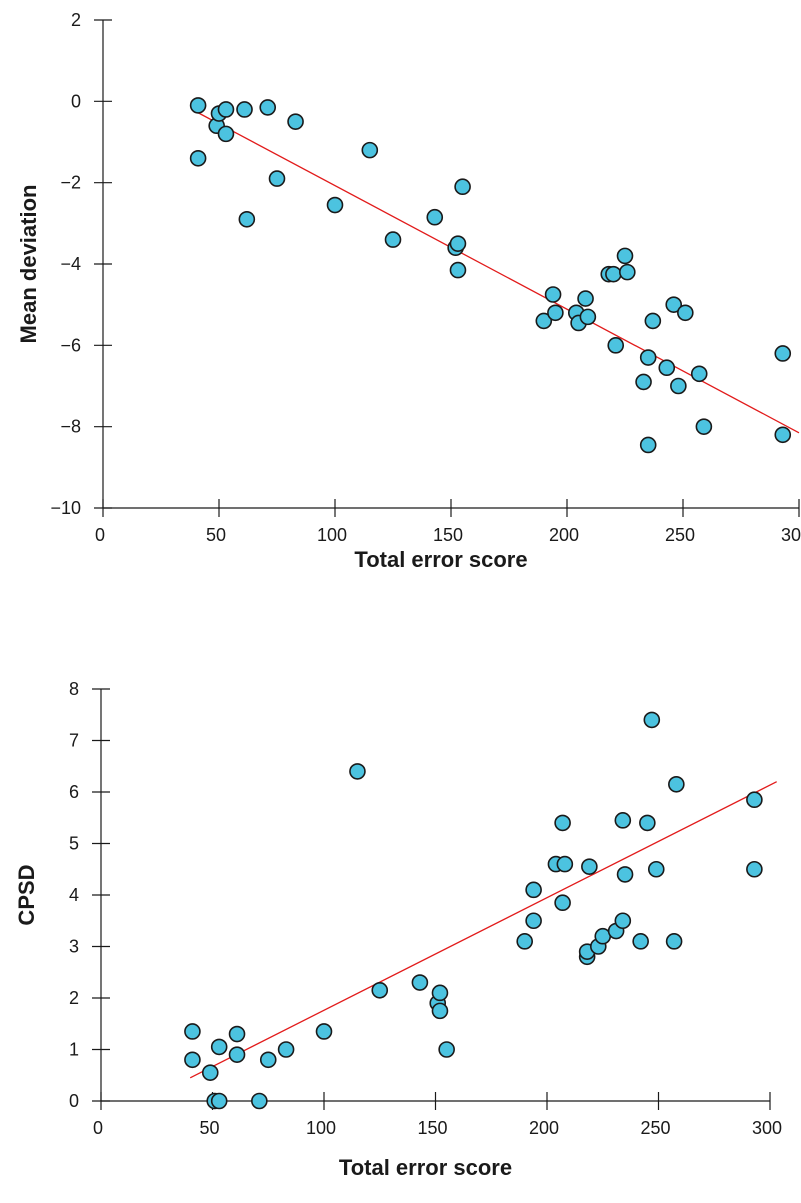  What do you see at coordinates (544, 1128) in the screenshot?
I see `x-tick-label: 200` at bounding box center [544, 1128].